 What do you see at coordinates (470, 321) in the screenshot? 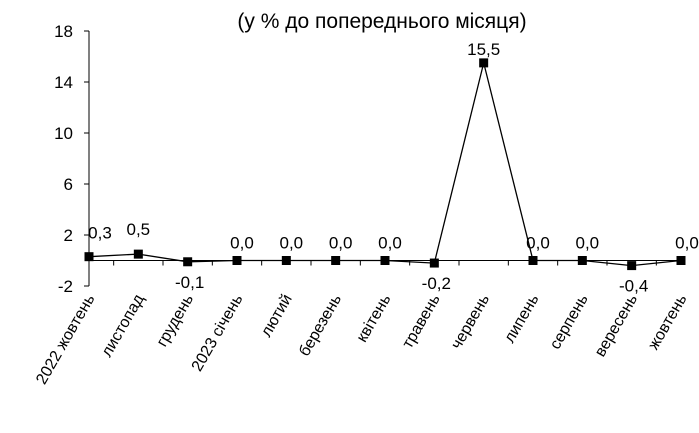
I see `x-category-label: червень` at bounding box center [470, 321].